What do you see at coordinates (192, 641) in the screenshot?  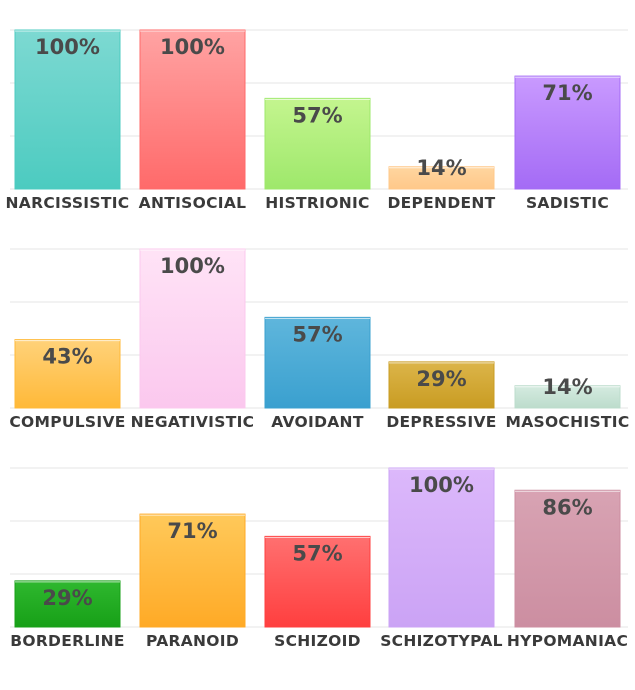 I see `category-label-paranoid: PARANOID` at bounding box center [192, 641].